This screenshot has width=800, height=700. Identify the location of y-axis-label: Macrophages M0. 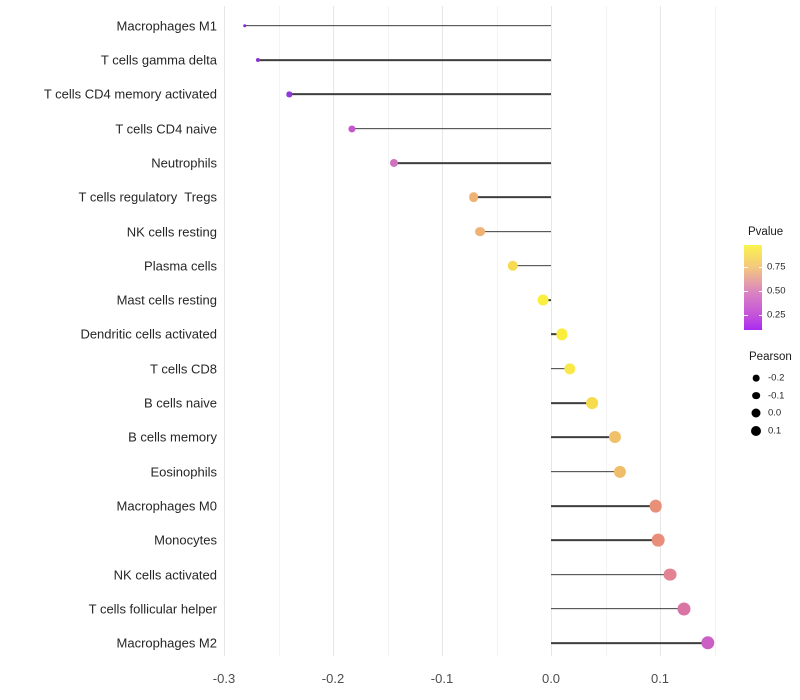
(166, 506).